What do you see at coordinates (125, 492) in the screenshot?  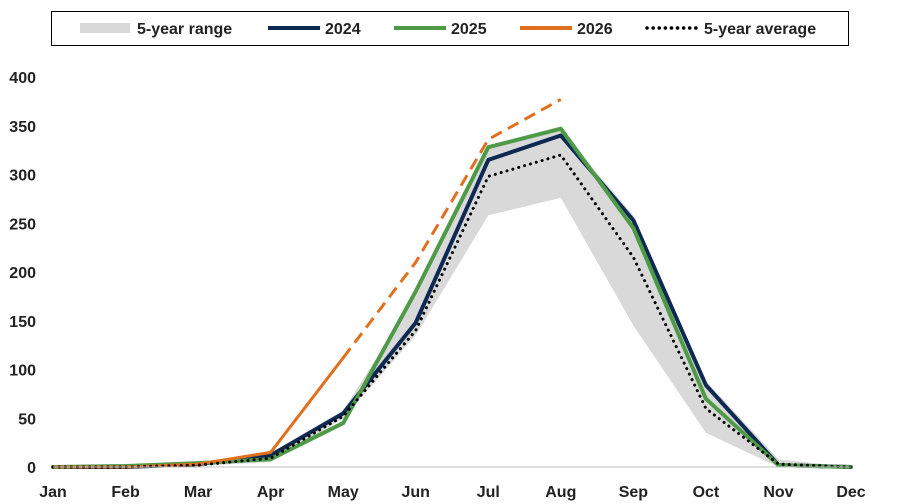 I see `x-tick-label-feb: Feb` at bounding box center [125, 492].